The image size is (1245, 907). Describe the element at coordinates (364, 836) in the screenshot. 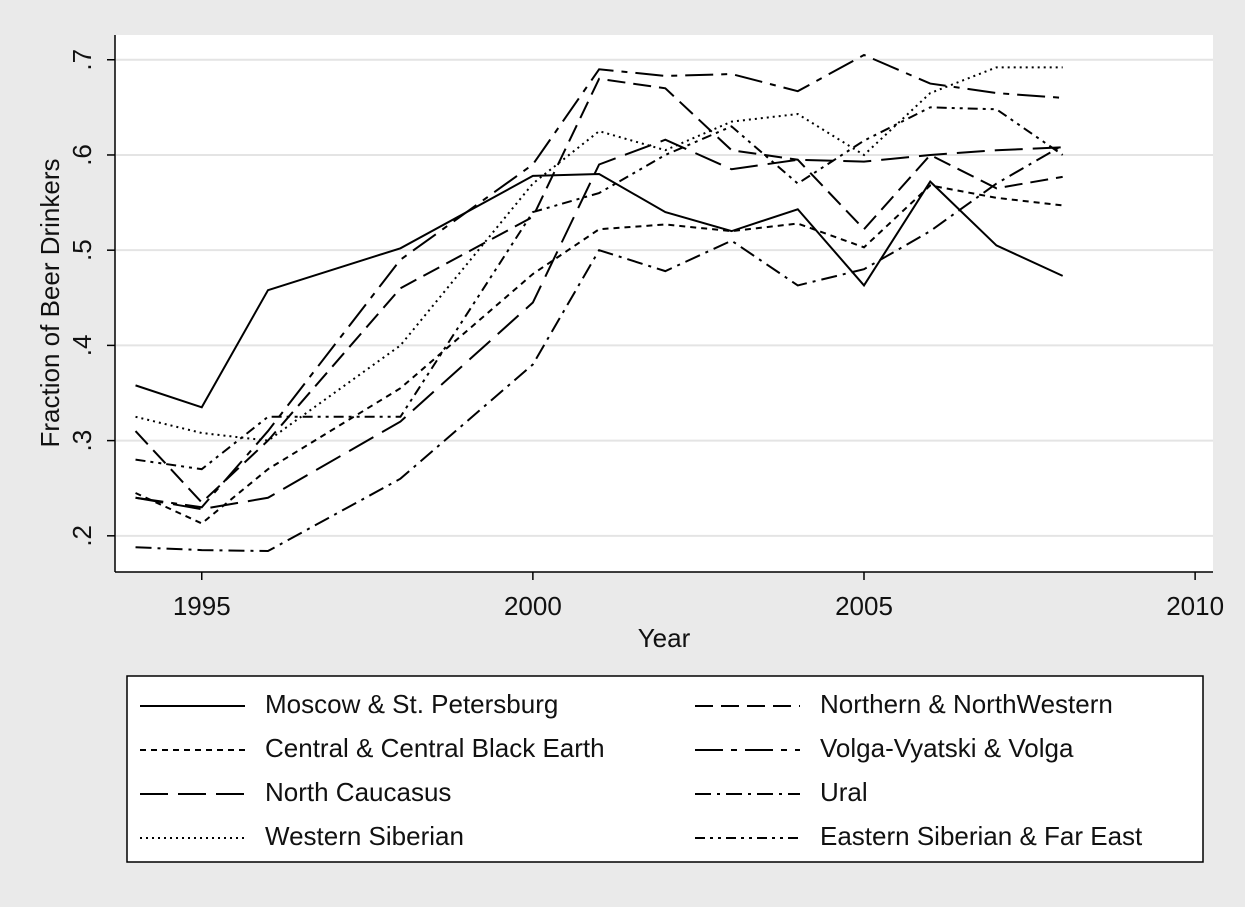

I see `legend-label: Western Siberian` at that location.